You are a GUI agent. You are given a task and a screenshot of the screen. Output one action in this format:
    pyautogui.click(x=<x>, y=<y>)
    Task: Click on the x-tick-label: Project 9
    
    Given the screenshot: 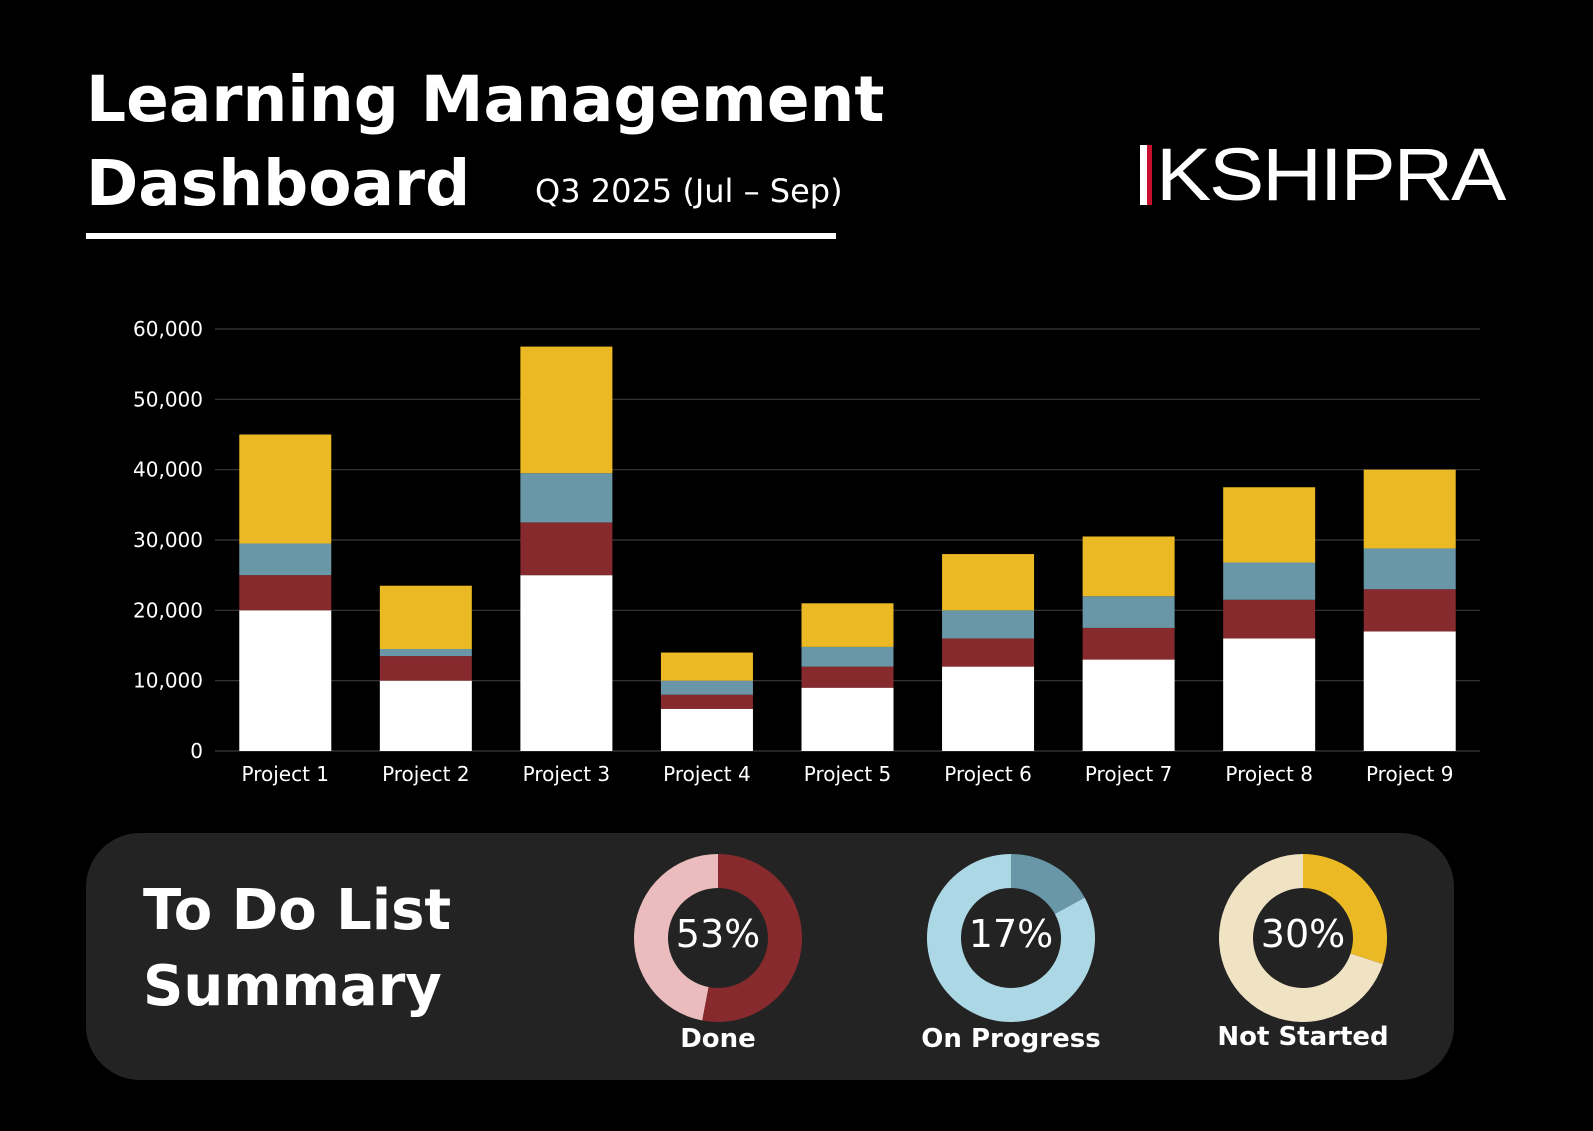 What is the action you would take?
    pyautogui.click(x=1410, y=774)
    